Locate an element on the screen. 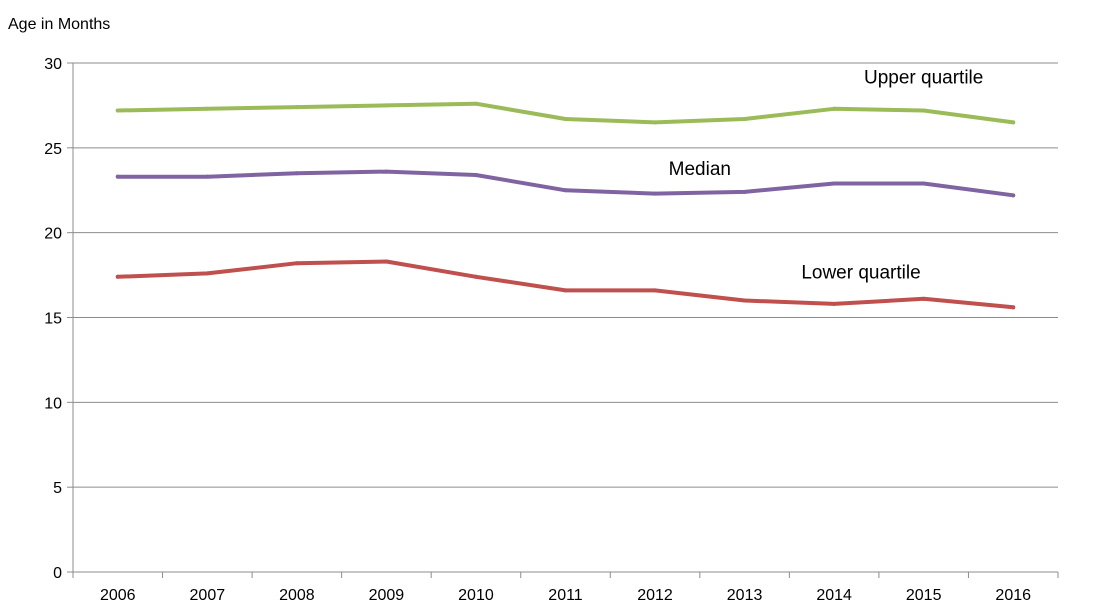 The height and width of the screenshot is (612, 1103). x-tick-label: 2015 is located at coordinates (924, 595).